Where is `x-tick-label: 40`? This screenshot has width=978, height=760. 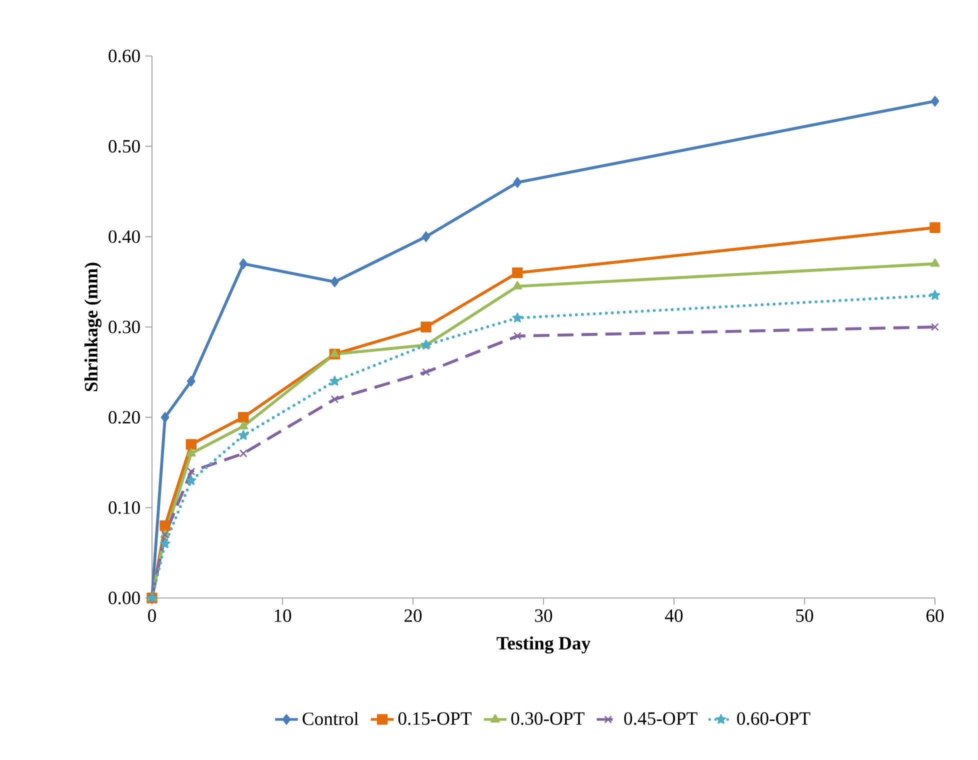
x-tick-label: 40 is located at coordinates (674, 615).